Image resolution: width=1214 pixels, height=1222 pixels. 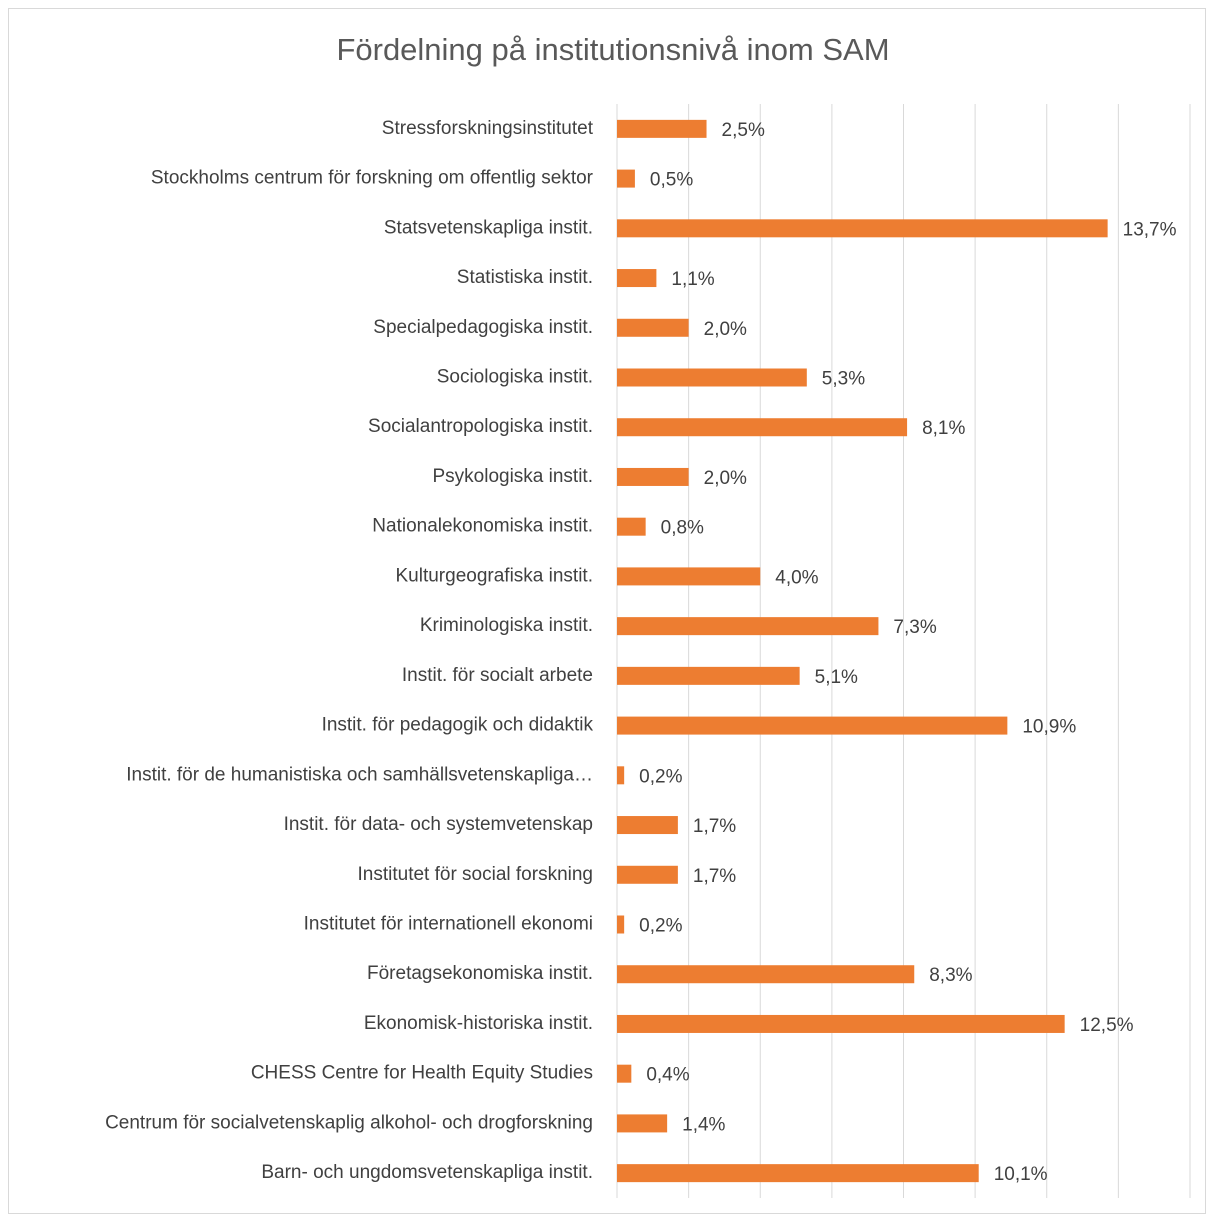 What do you see at coordinates (1049, 727) in the screenshot?
I see `data-label: 10,9%` at bounding box center [1049, 727].